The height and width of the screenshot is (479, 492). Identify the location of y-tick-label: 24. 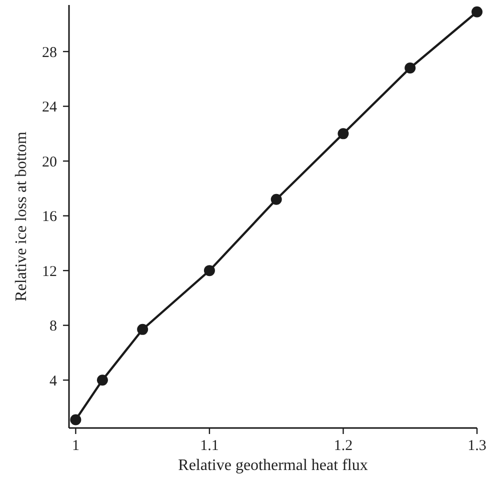
(50, 108).